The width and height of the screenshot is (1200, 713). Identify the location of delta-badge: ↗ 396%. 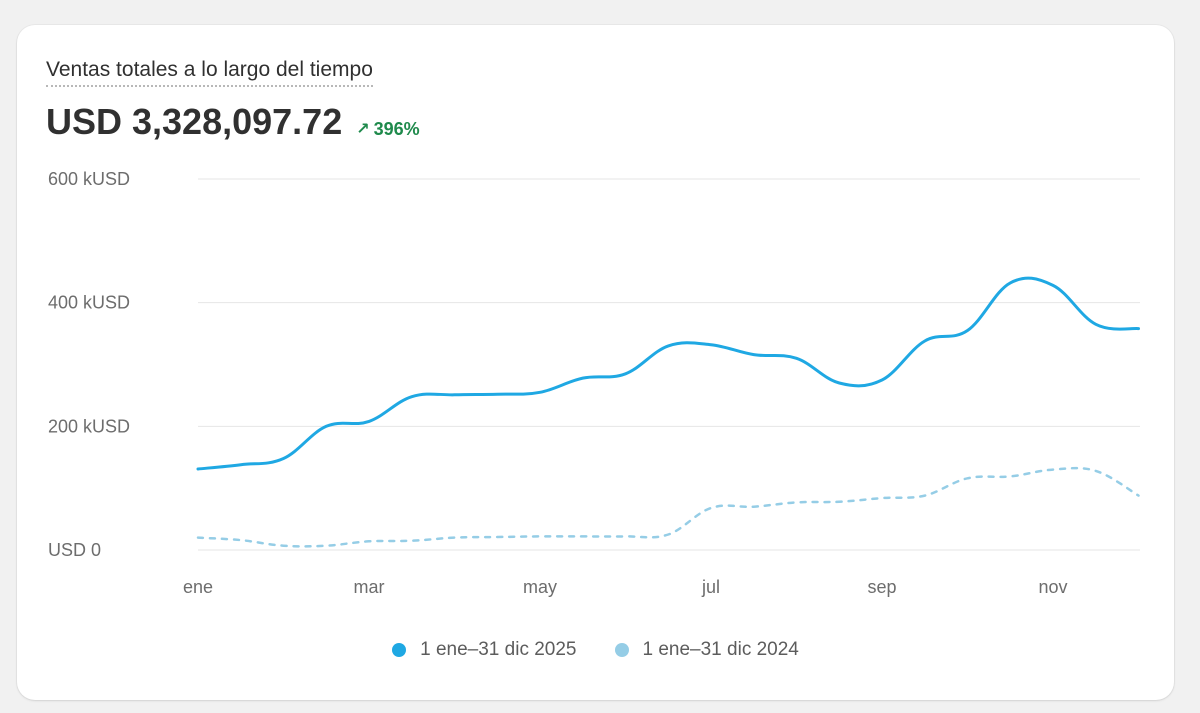
(387, 129).